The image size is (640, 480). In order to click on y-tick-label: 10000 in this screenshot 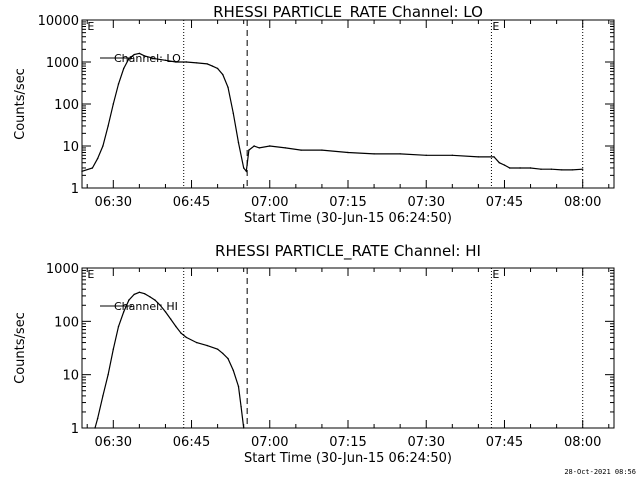, I will do `click(58, 21)`.